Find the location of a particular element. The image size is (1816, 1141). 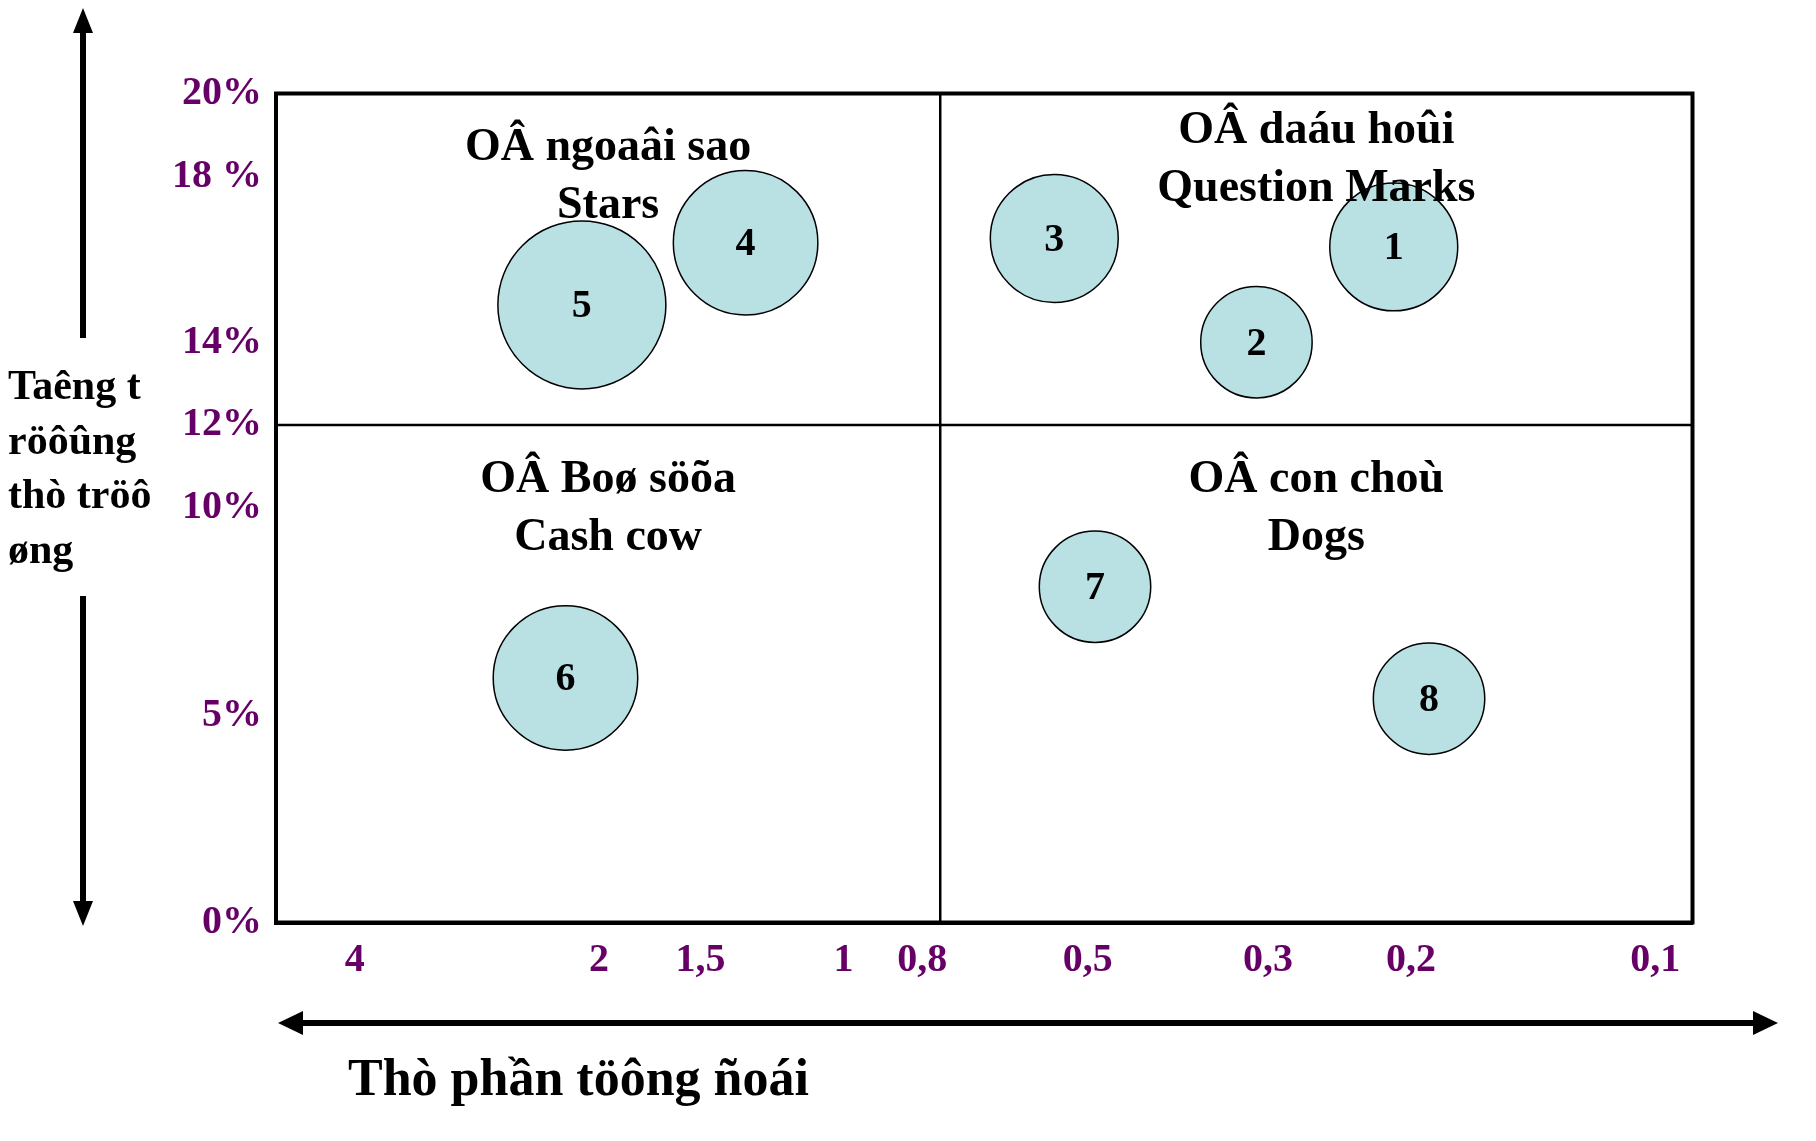

x-tick-label: 0,1 is located at coordinates (1655, 957).